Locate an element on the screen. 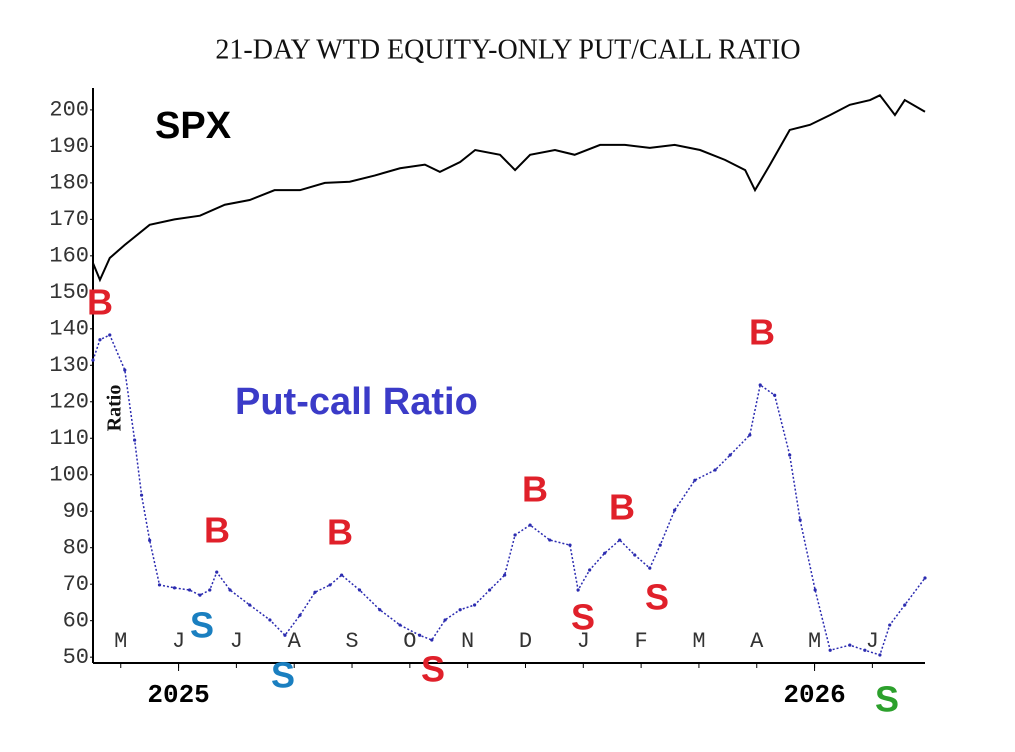 This screenshot has width=1015, height=752. y-tick-label: 90 is located at coordinates (76, 511).